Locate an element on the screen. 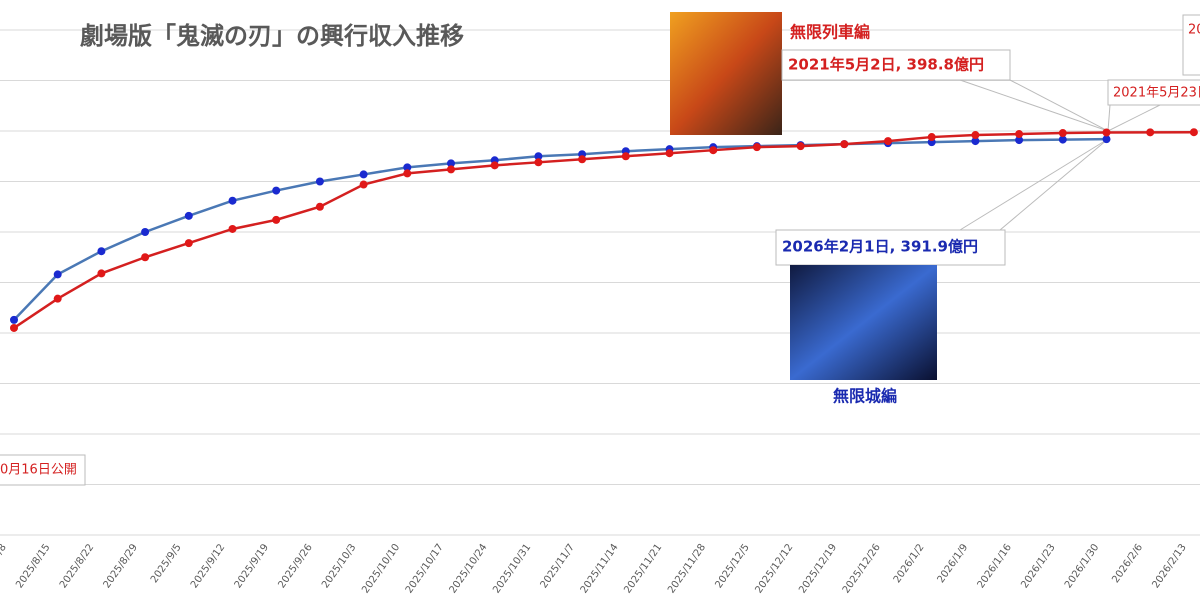 The height and width of the screenshot is (610, 1200). x-tick-label: 2025/9/19 is located at coordinates (252, 566).